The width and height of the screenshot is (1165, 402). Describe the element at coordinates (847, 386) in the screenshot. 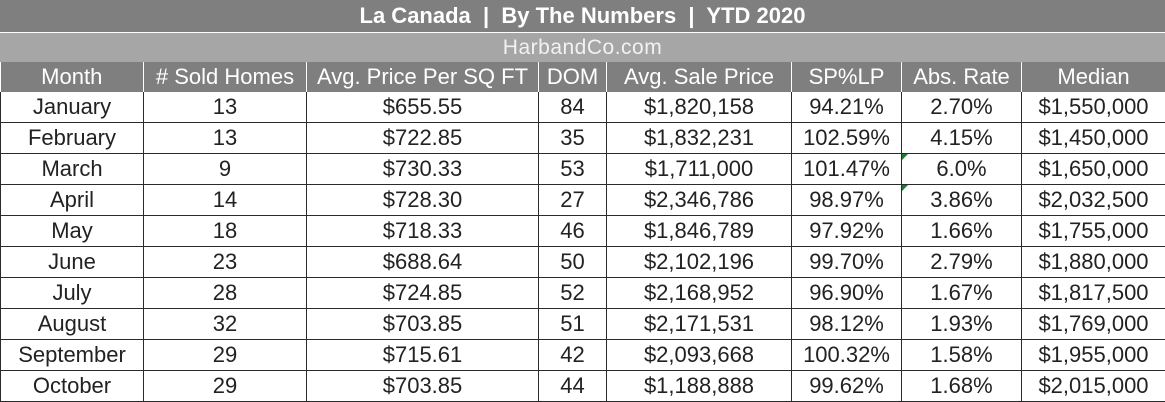

I see `table-cell: 99.62%` at that location.